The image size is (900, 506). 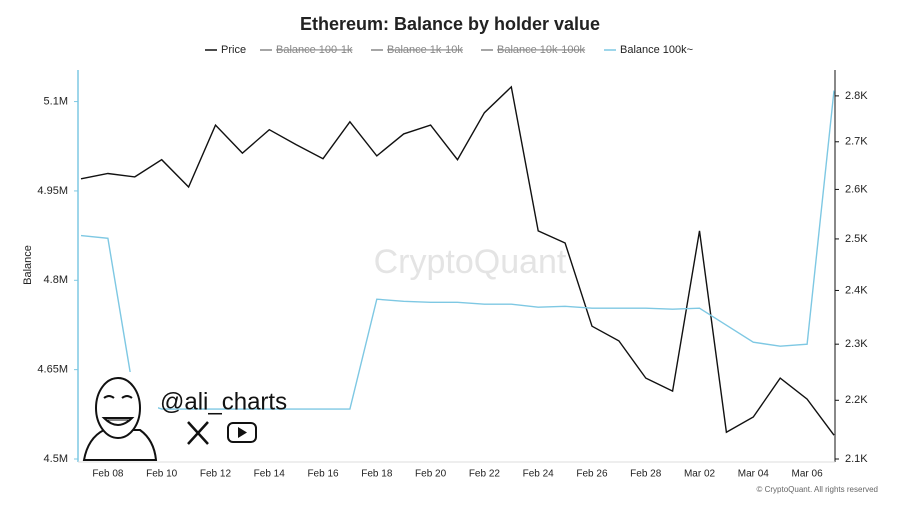 I want to click on y2-tick-label: 2.5K, so click(x=856, y=239).